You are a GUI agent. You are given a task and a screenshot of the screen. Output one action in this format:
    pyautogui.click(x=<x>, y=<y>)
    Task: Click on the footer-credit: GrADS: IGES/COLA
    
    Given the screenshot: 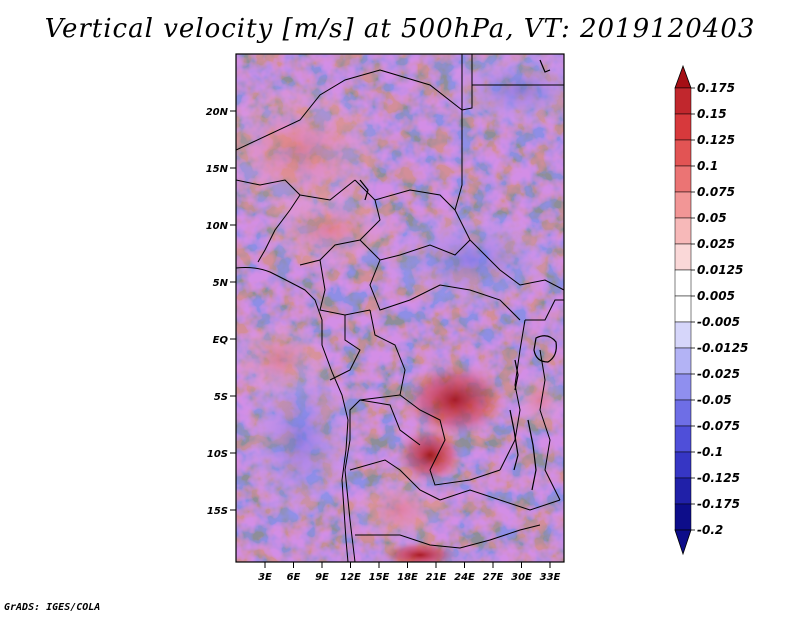 What is the action you would take?
    pyautogui.click(x=52, y=607)
    